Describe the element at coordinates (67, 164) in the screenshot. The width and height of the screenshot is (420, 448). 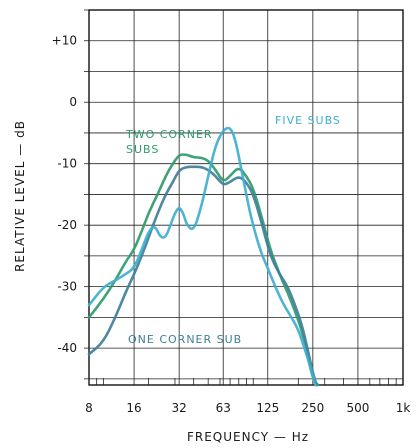
I see `y-tick-label: -10` at that location.